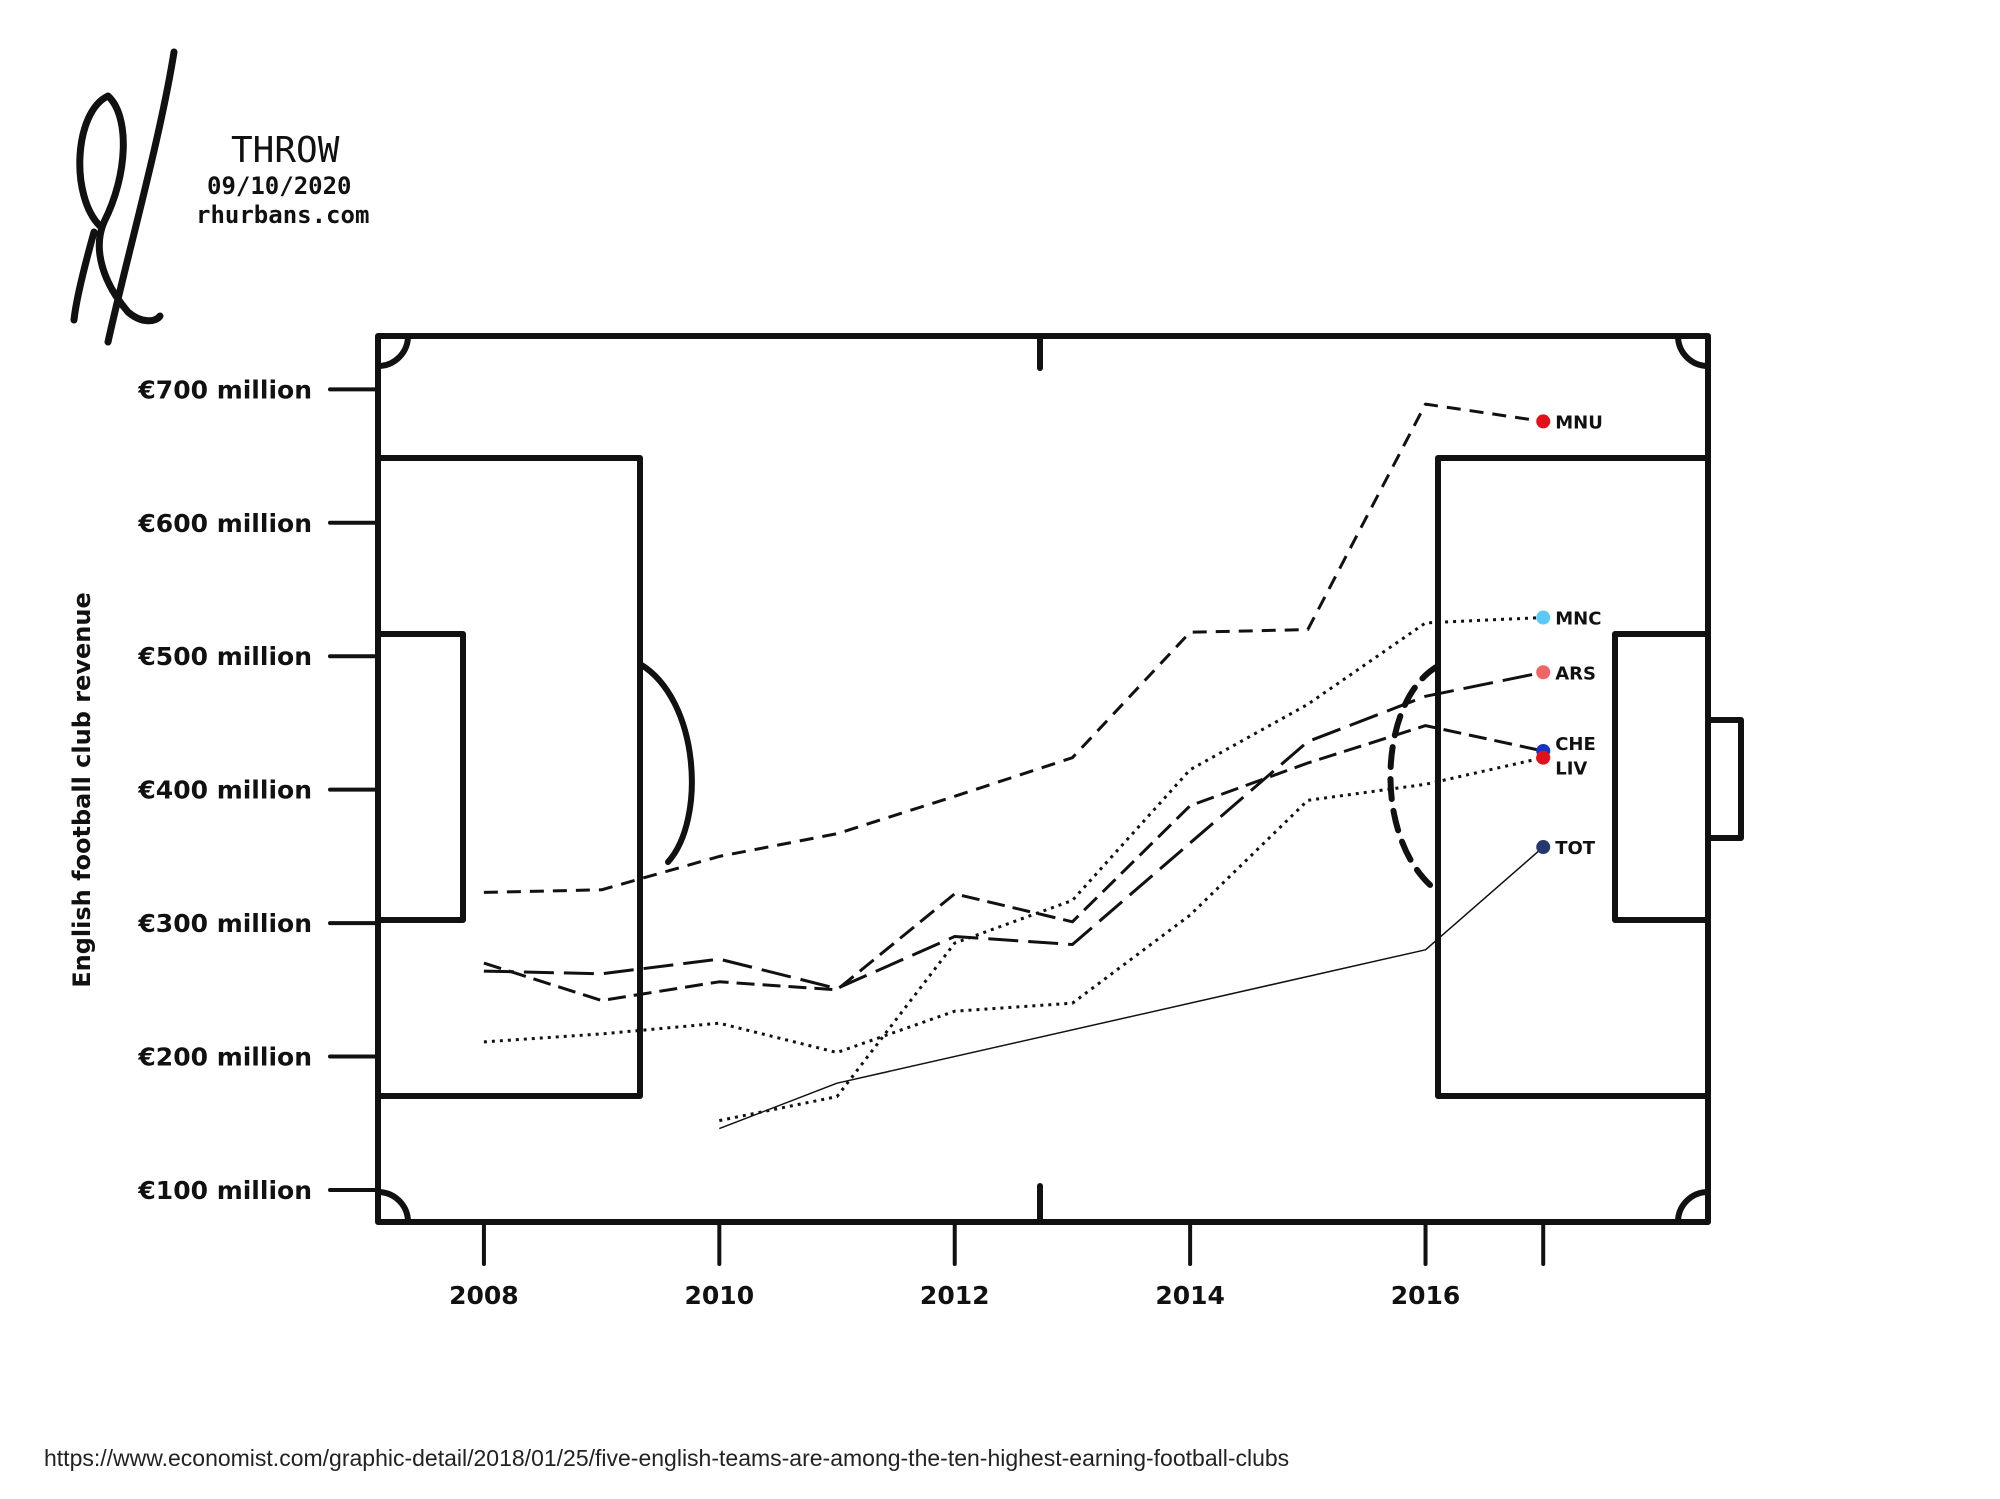 This screenshot has height=1499, width=2000. What do you see at coordinates (82, 789) in the screenshot?
I see `y-axis-title: English football club revenue` at bounding box center [82, 789].